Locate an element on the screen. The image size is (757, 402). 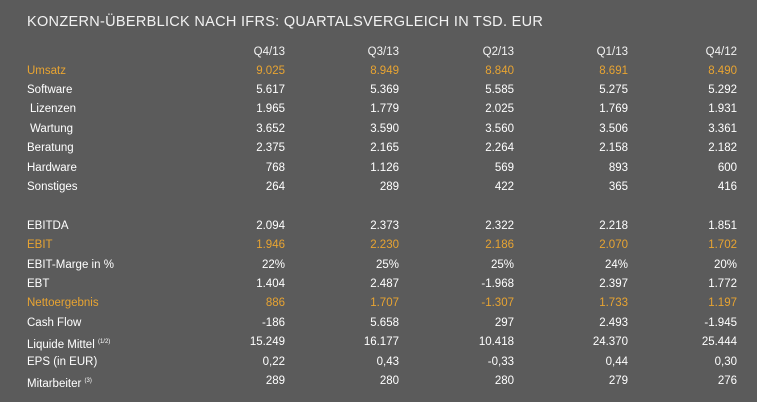
row-label-text: Cash Flow is located at coordinates (54, 323).